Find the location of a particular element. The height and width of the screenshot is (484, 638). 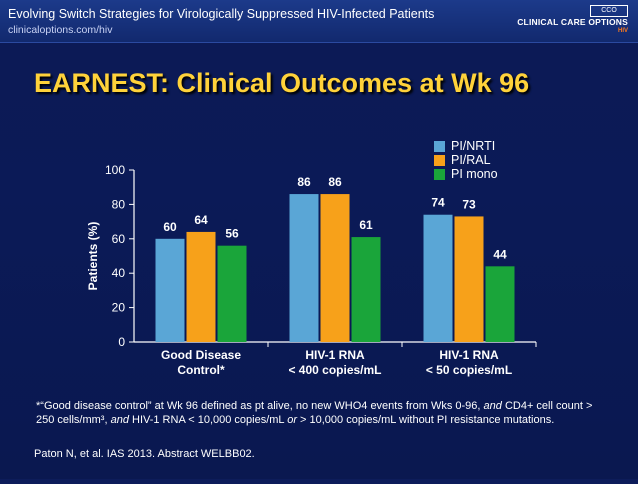

x-tick-label: < 50 copies/mL is located at coordinates (469, 370).